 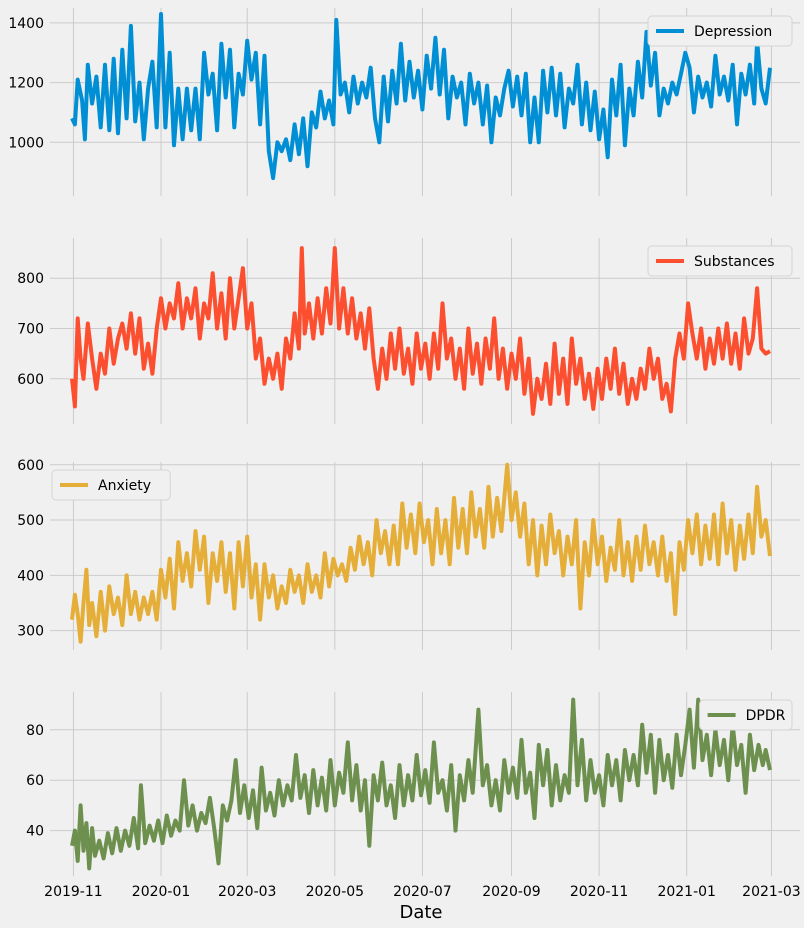 What do you see at coordinates (26, 143) in the screenshot?
I see `y-tick-label: 1000` at bounding box center [26, 143].